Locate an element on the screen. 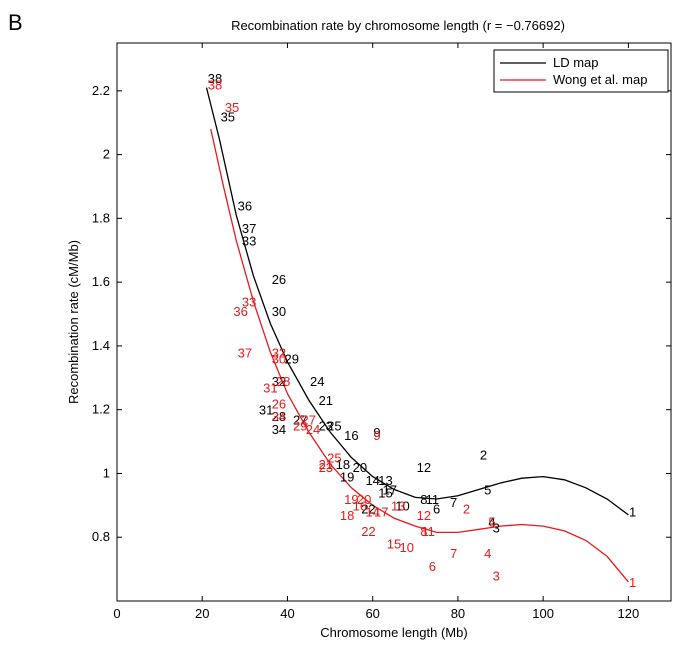 The height and width of the screenshot is (645, 686). point-label-series-1-chr-37: 37 is located at coordinates (245, 352).